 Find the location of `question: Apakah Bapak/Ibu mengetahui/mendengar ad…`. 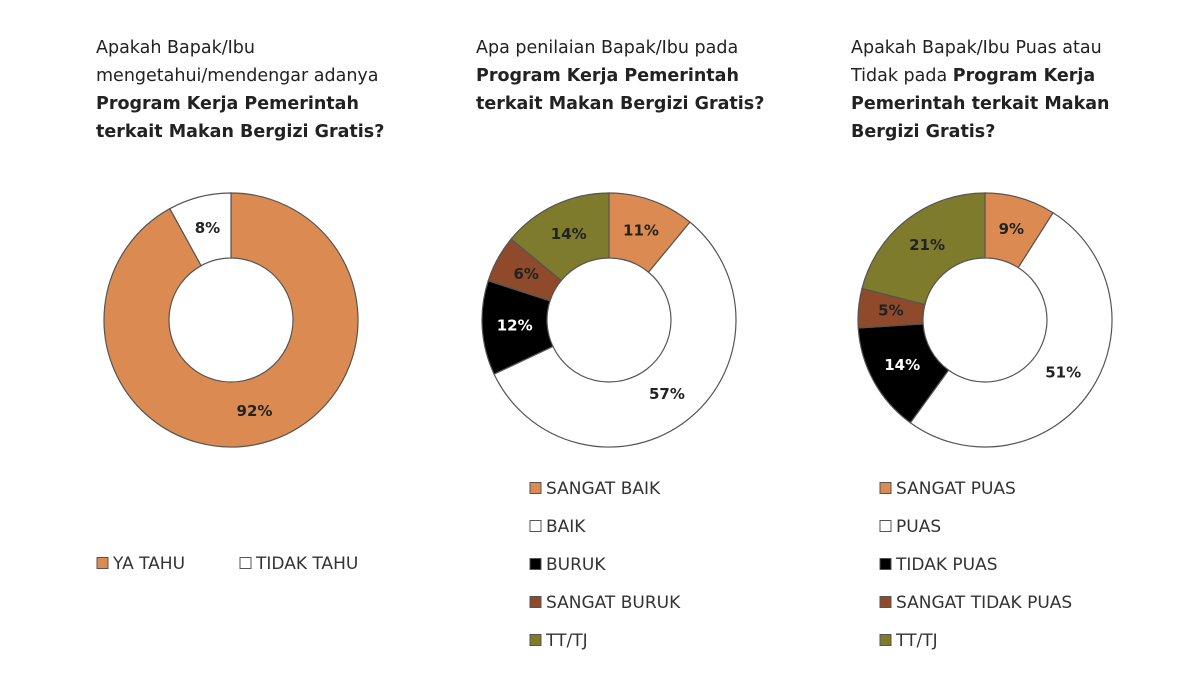

question: Apakah Bapak/Ibu mengetahui/mendengar ad… is located at coordinates (256, 90).